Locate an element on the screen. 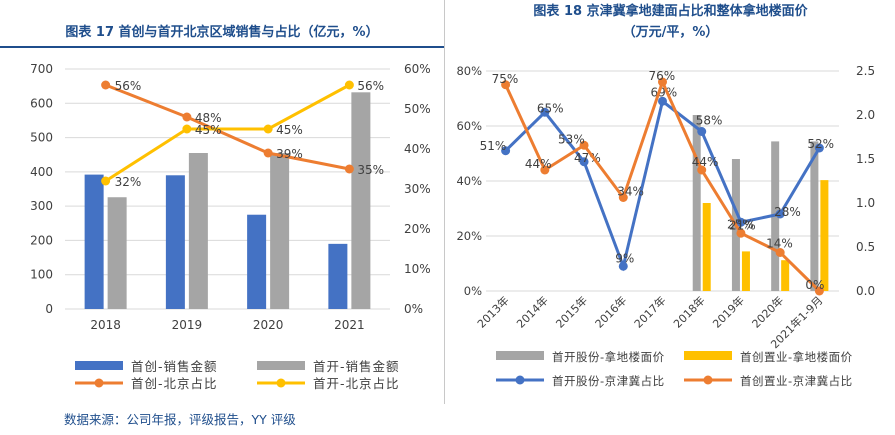 The width and height of the screenshot is (895, 435). y-left-tick-label: 80% is located at coordinates (469, 71).